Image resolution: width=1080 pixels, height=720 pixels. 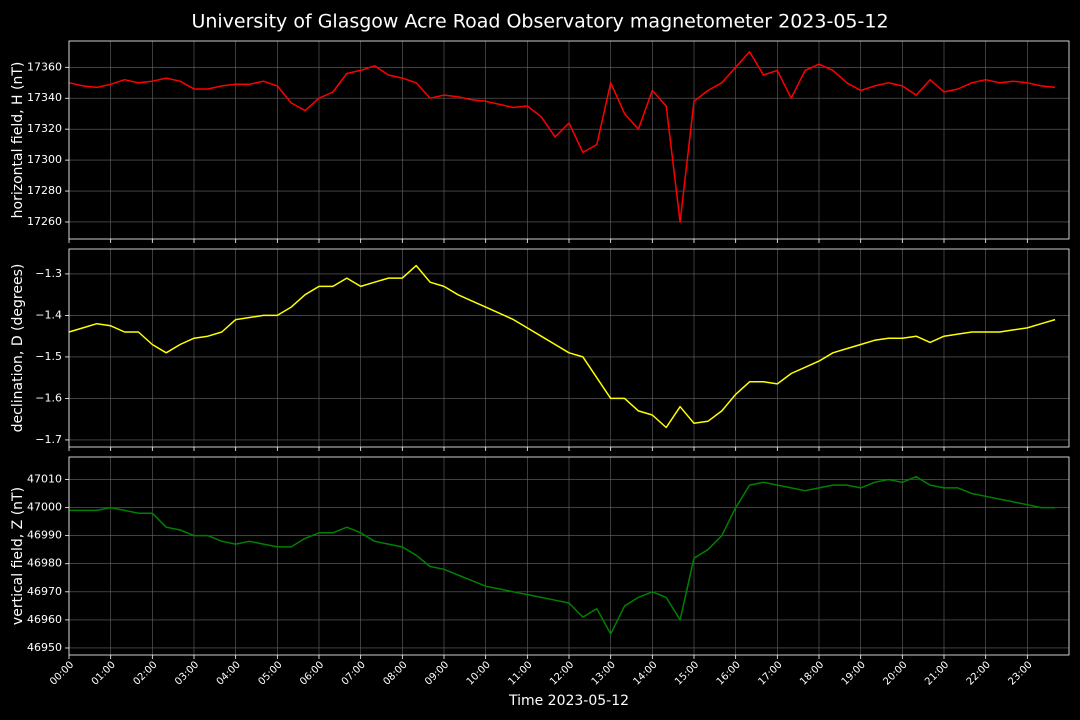 I want to click on y-tick-label: 46950, so click(x=44, y=647).